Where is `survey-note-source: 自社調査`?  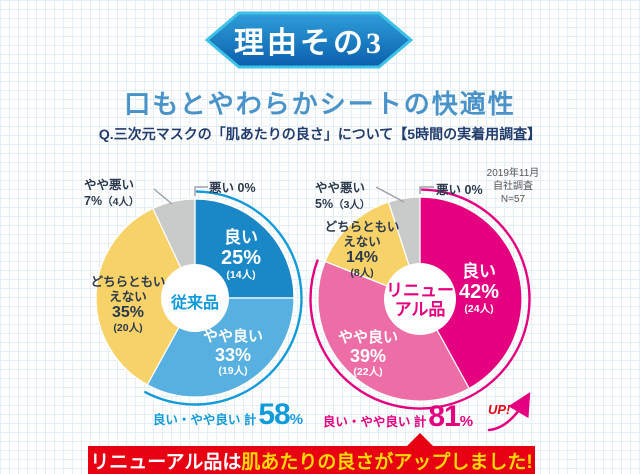
survey-note-source: 自社調査 is located at coordinates (513, 186).